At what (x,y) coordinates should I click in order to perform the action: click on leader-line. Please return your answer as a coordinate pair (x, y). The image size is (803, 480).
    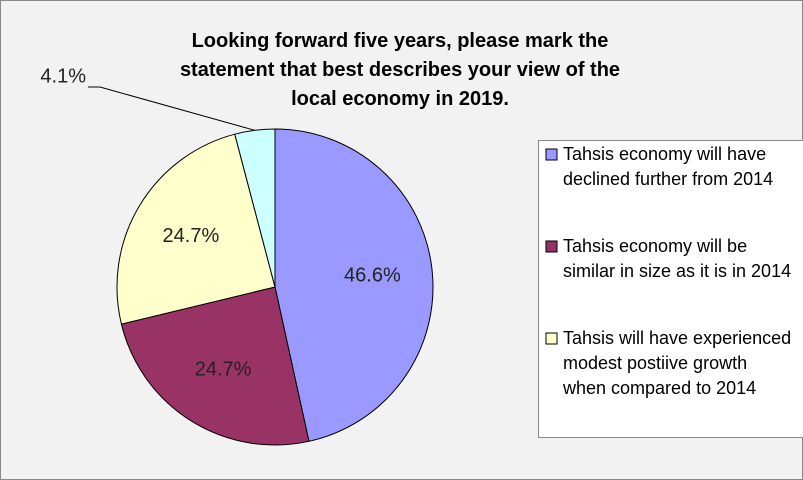
    Looking at the image, I should click on (171, 108).